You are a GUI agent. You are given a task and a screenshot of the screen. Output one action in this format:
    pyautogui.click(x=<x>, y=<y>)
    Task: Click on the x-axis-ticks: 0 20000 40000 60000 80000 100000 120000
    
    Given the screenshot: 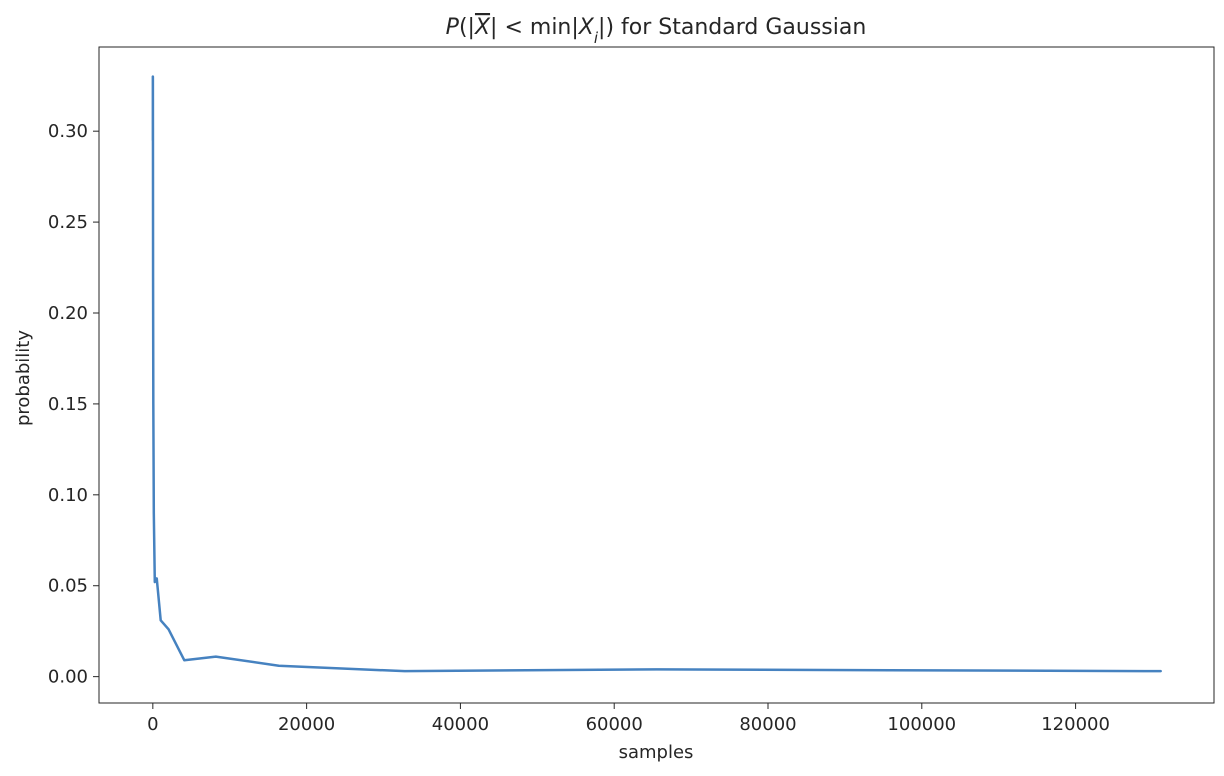 What is the action you would take?
    pyautogui.click(x=628, y=719)
    